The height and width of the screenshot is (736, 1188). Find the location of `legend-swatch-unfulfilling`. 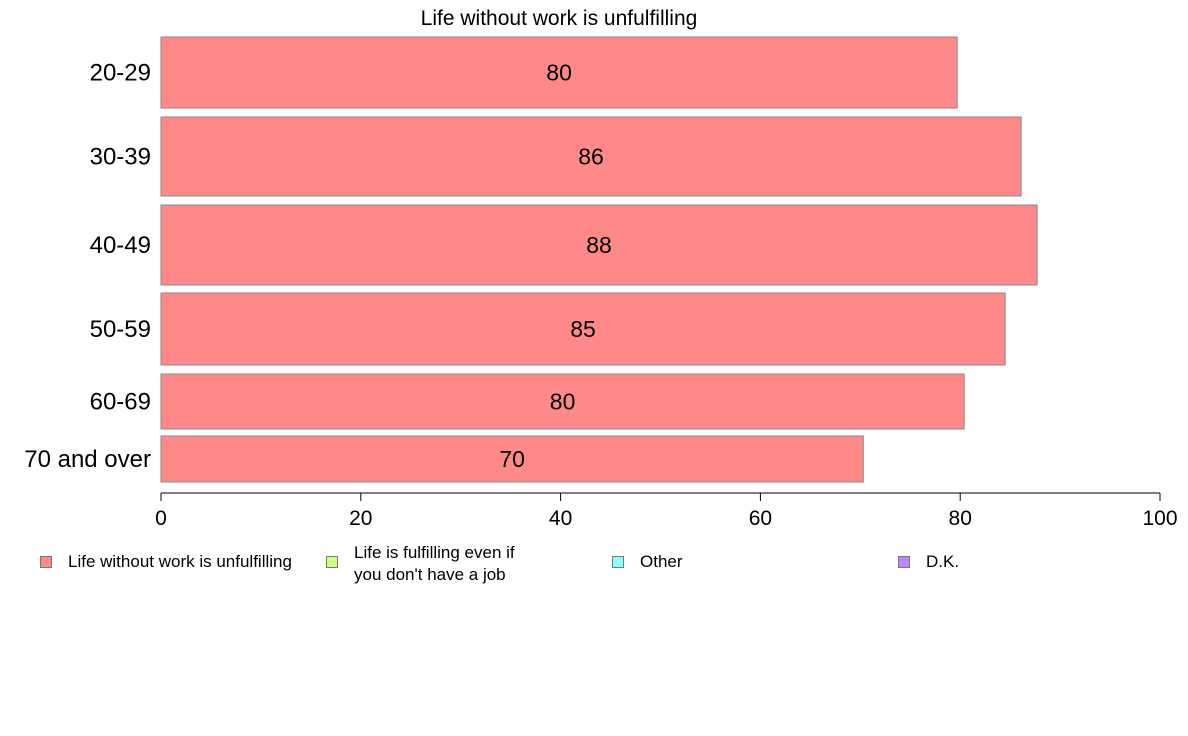

legend-swatch-unfulfilling is located at coordinates (46, 562).